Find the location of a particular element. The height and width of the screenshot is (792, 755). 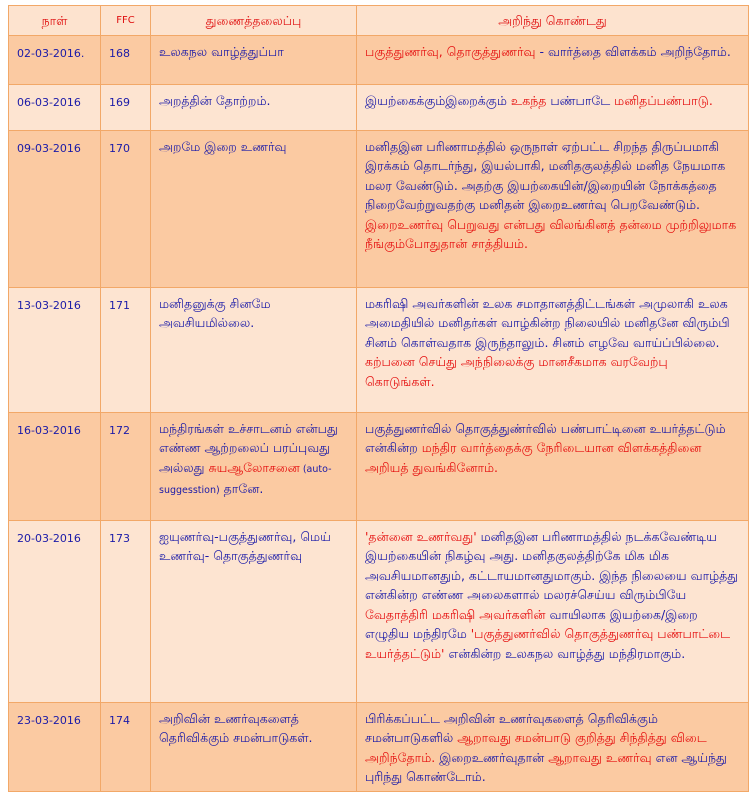

learned-text-segment: மனிதப்பண்பாடு. is located at coordinates (663, 100).